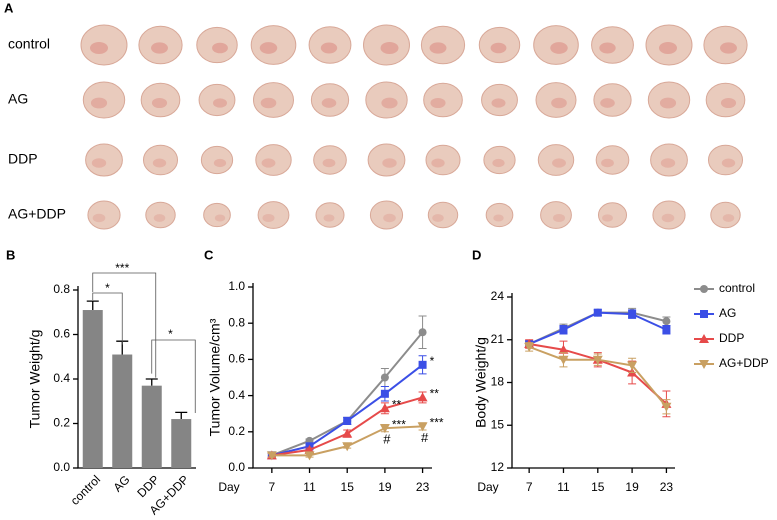 The width and height of the screenshot is (777, 520). I want to click on x-tick-label: AG, so click(121, 483).